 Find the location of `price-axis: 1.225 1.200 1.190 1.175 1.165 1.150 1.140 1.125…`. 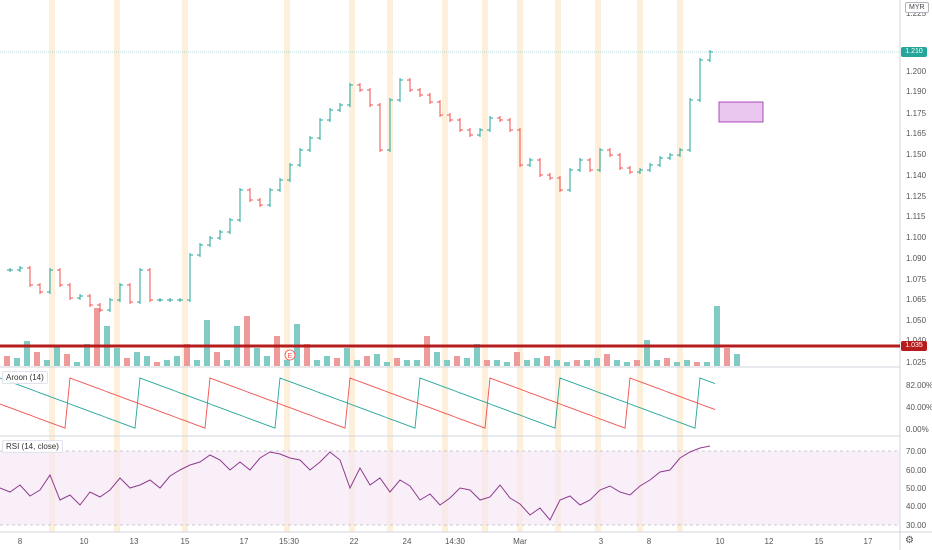

price-axis: 1.225 1.200 1.190 1.175 1.165 1.150 1.140 1.125… is located at coordinates (916, 188).